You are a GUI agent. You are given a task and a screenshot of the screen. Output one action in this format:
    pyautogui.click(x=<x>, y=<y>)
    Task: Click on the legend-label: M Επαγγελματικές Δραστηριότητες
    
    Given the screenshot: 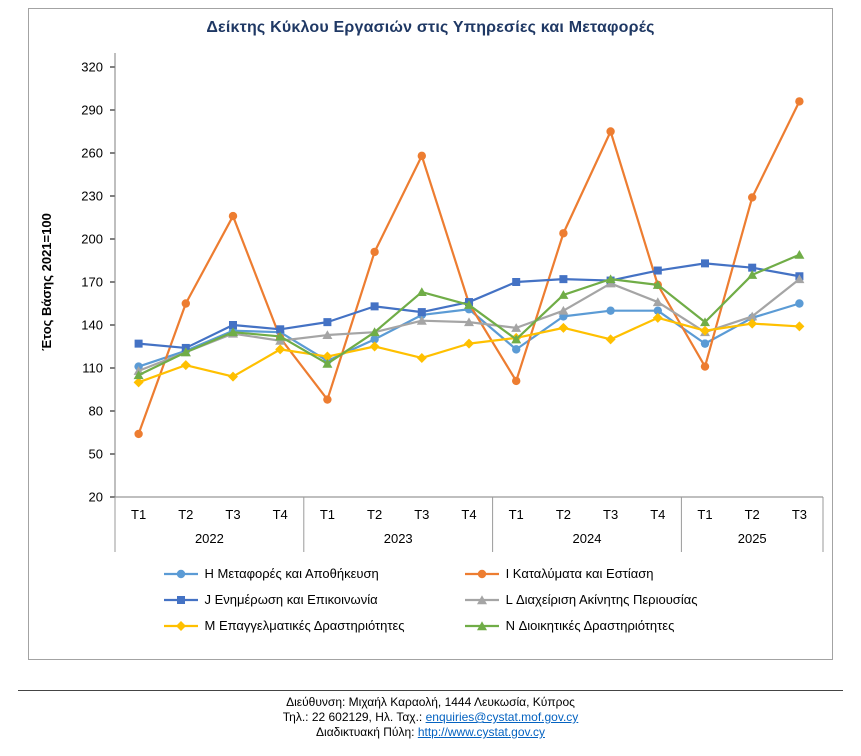 What is the action you would take?
    pyautogui.click(x=304, y=625)
    